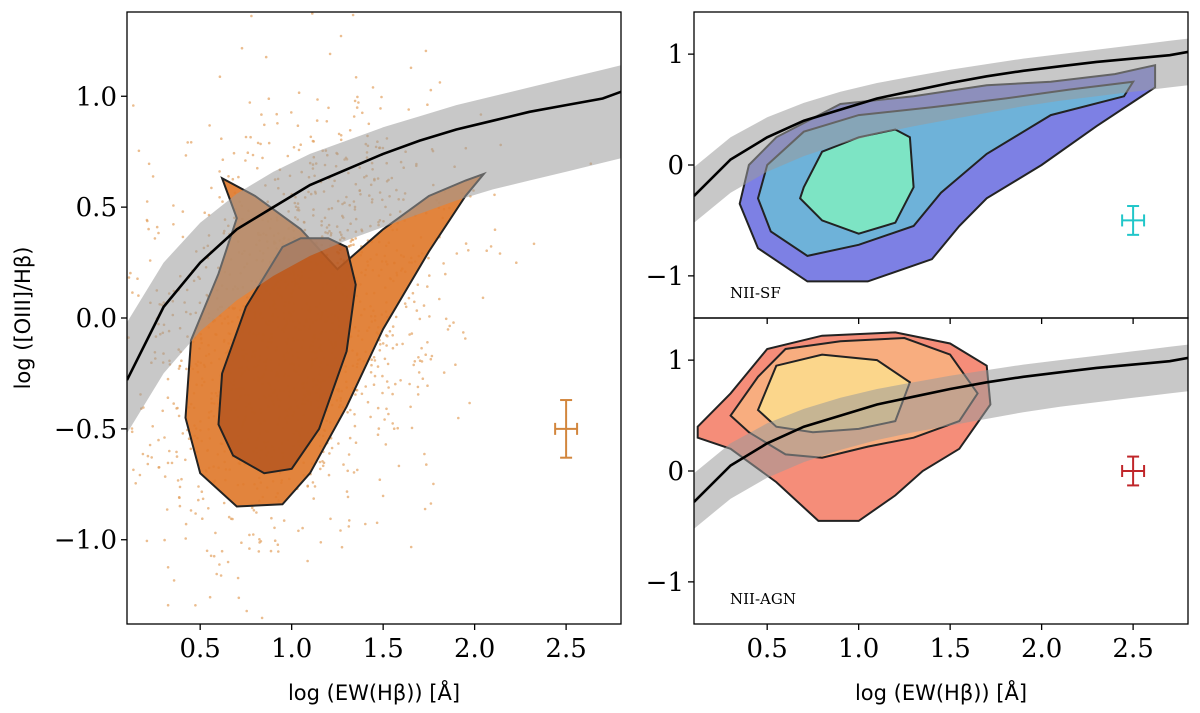 The width and height of the screenshot is (1200, 713). What do you see at coordinates (1041, 649) in the screenshot?
I see `x-tick-label: 2.0` at bounding box center [1041, 649].